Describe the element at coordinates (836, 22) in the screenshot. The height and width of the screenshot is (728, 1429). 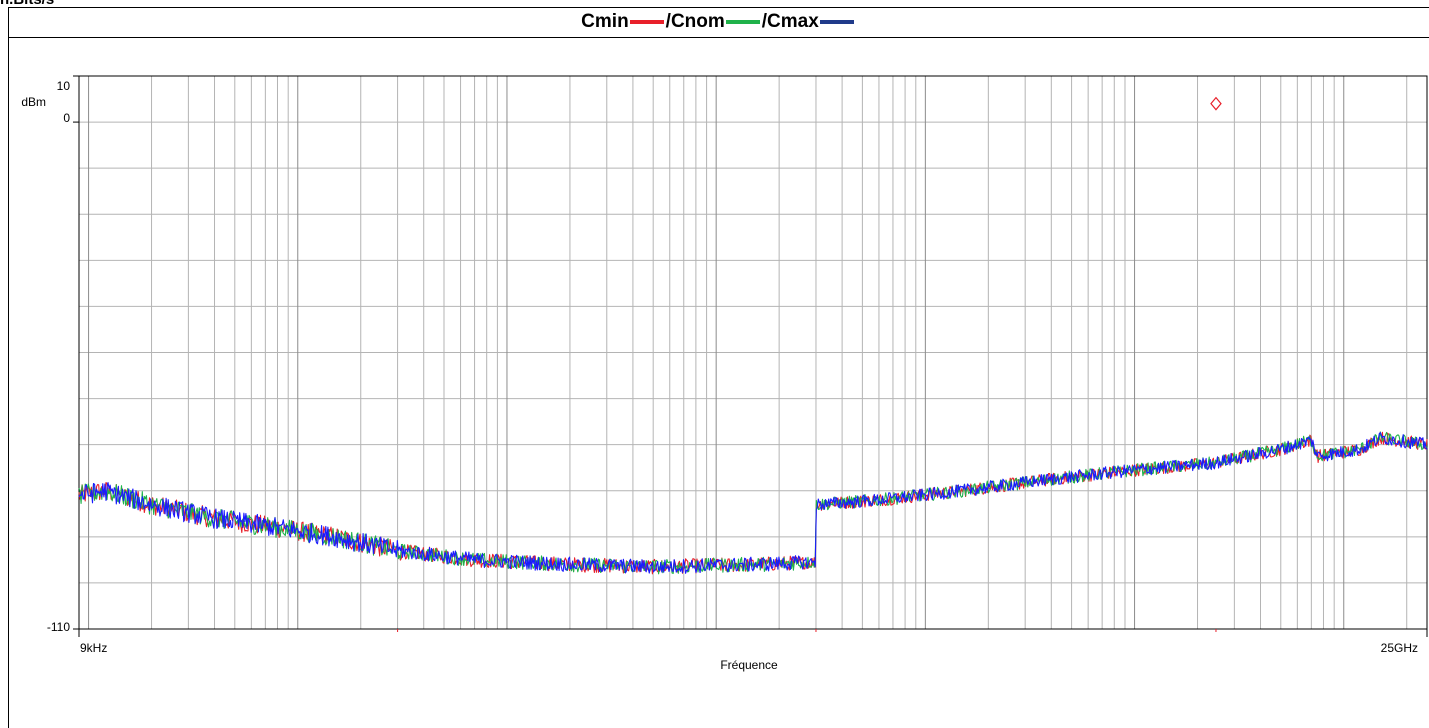
I see `legend-swatch-cmax` at that location.